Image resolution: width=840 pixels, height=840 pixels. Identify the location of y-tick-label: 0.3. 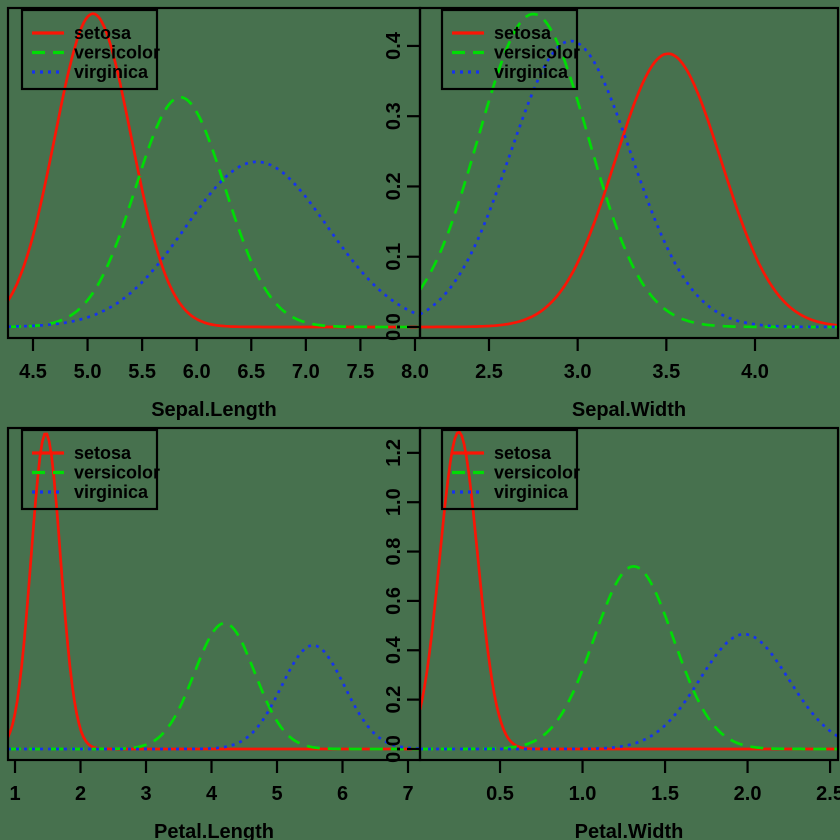
(394, 116).